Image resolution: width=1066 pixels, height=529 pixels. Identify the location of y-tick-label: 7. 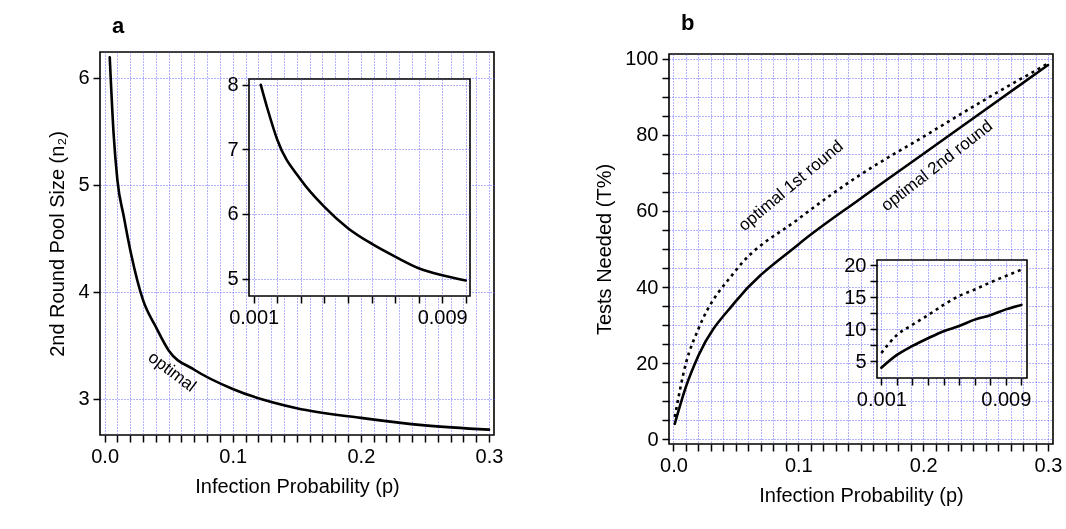
(233, 148).